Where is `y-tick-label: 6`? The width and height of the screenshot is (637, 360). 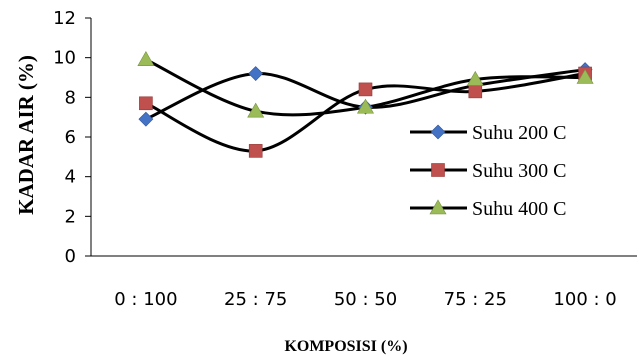
y-tick-label: 6 is located at coordinates (70, 137).